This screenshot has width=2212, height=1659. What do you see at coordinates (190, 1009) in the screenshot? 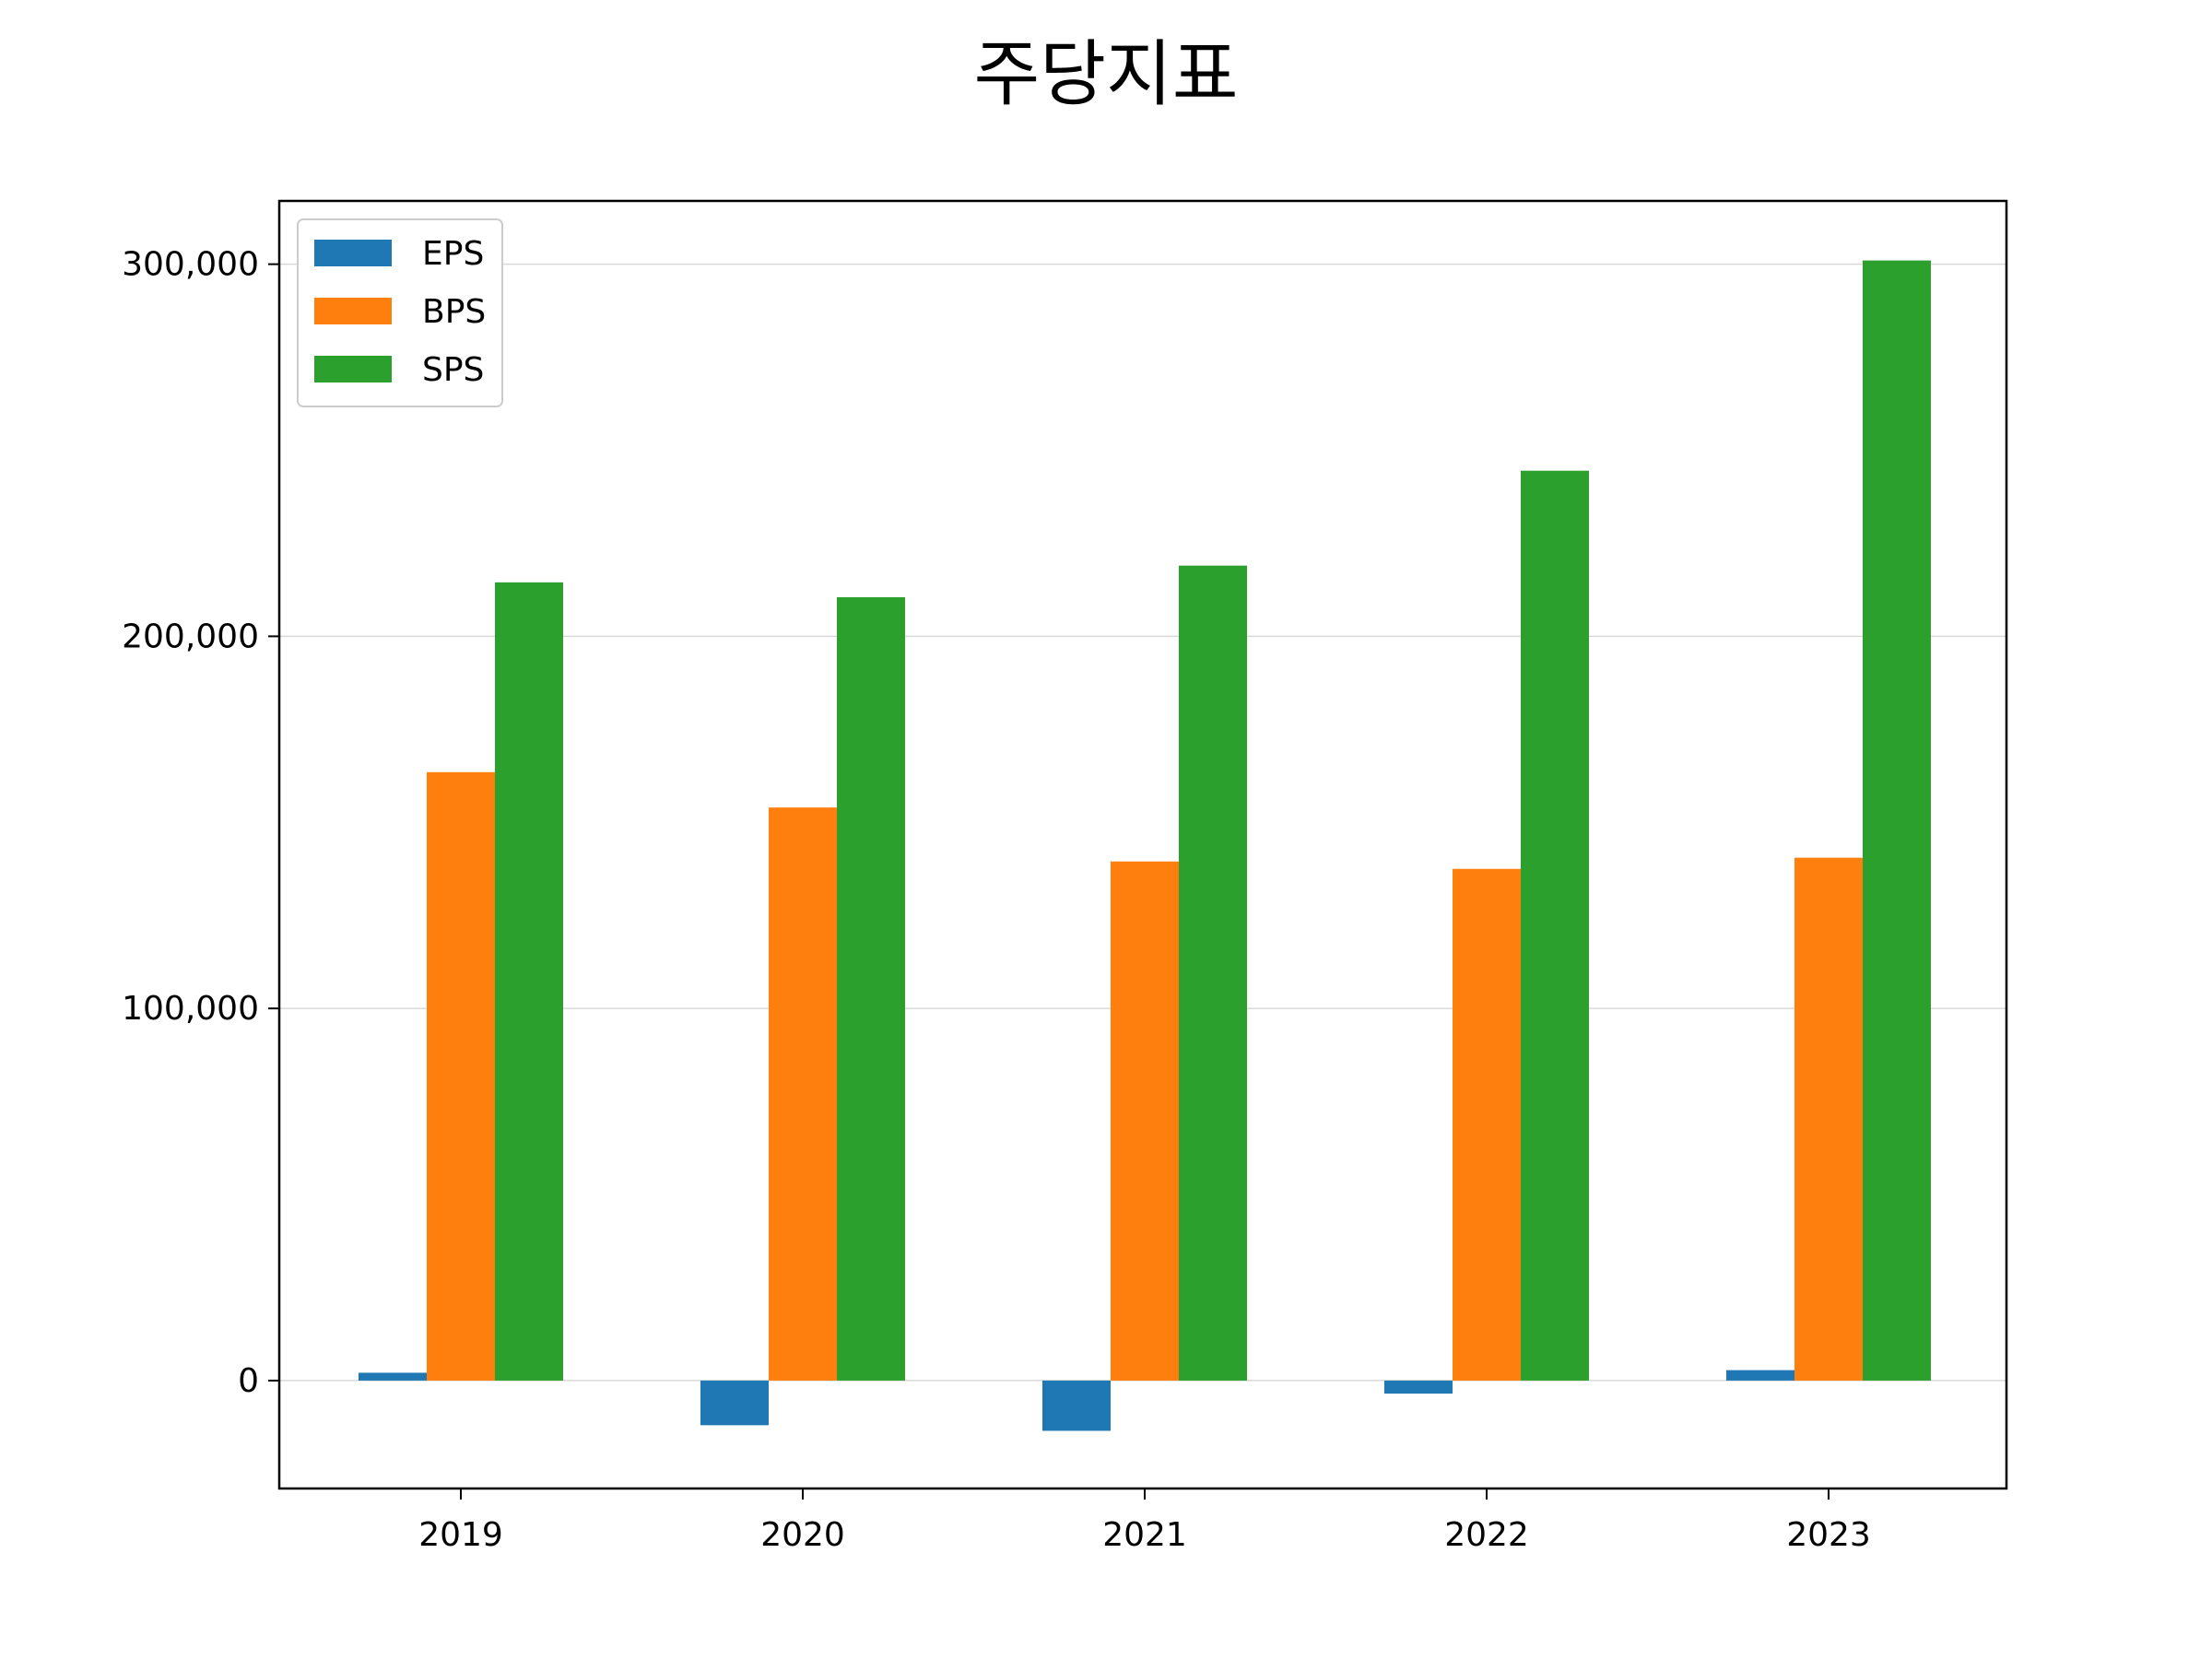
I see `y-tick-label: 100,000` at bounding box center [190, 1009].